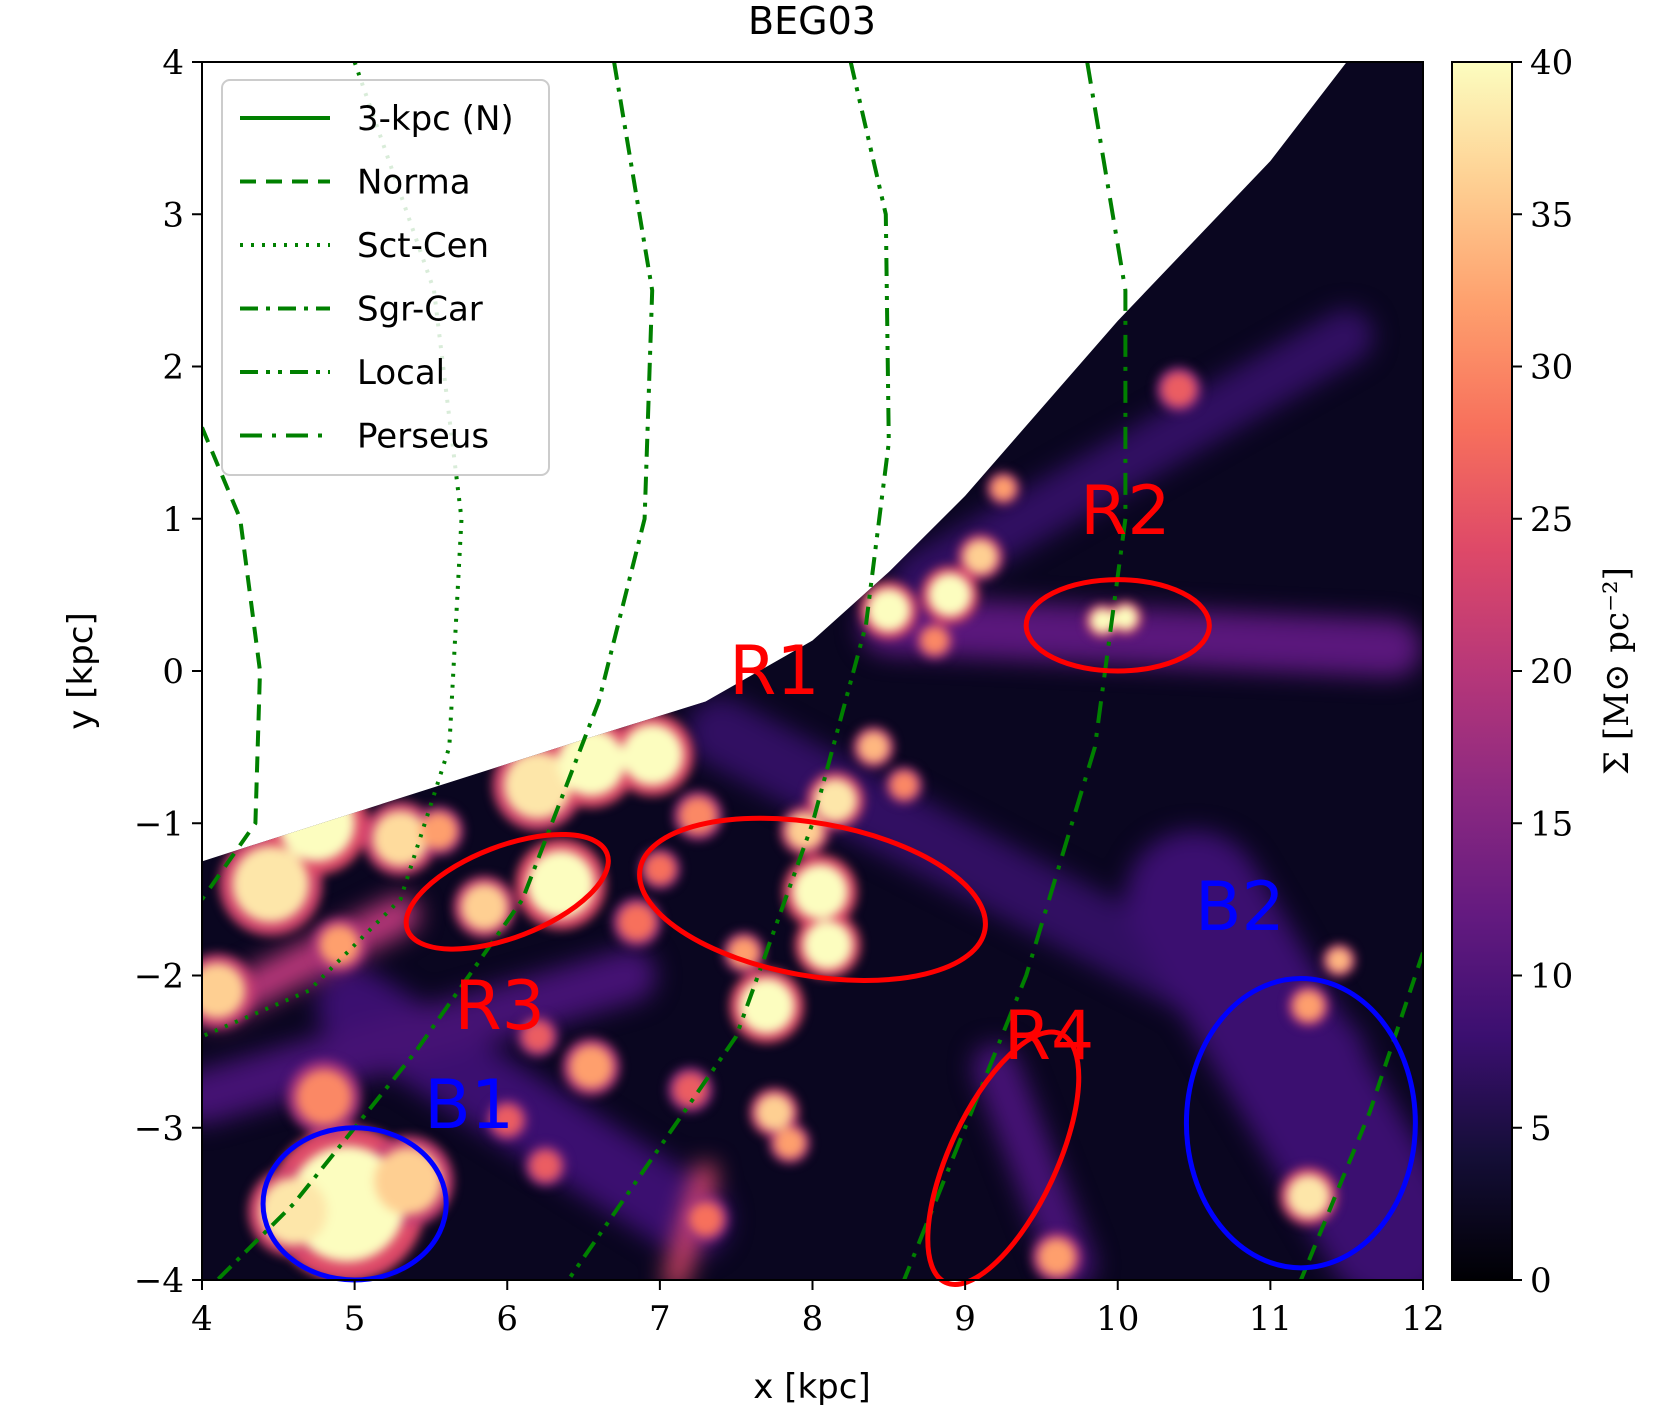 The width and height of the screenshot is (1669, 1418). I want to click on x-tick-label: 8, so click(813, 1319).